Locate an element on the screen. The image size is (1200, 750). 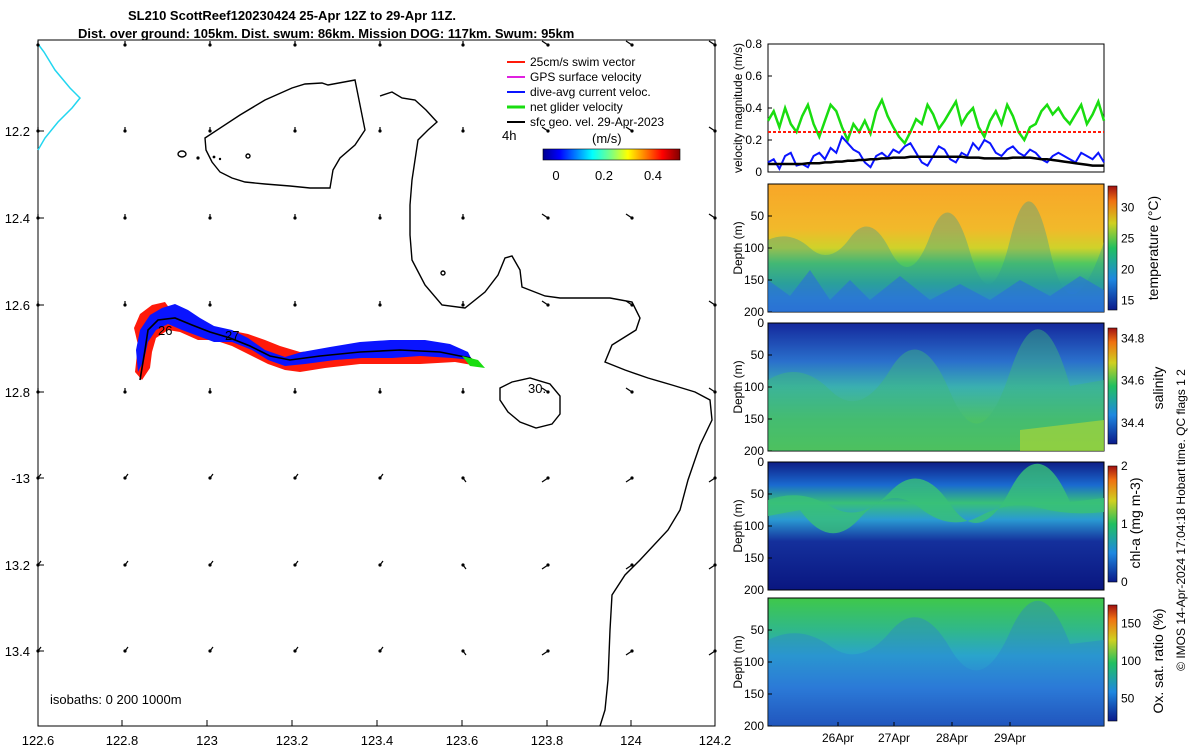
map-y-tick-label: 12.4 is located at coordinates (17, 218).